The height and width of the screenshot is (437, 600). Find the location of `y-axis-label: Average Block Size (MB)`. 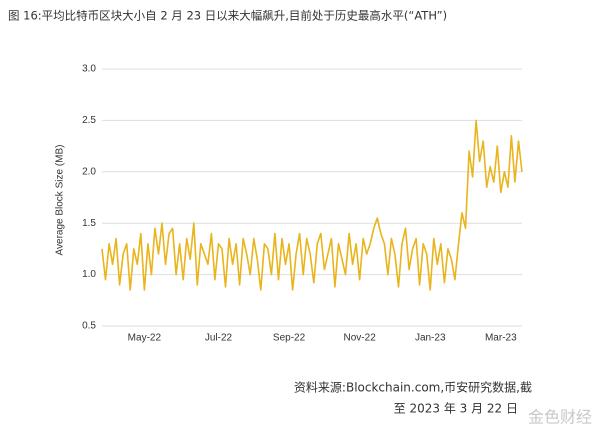

y-axis-label: Average Block Size (MB) is located at coordinates (60, 200).